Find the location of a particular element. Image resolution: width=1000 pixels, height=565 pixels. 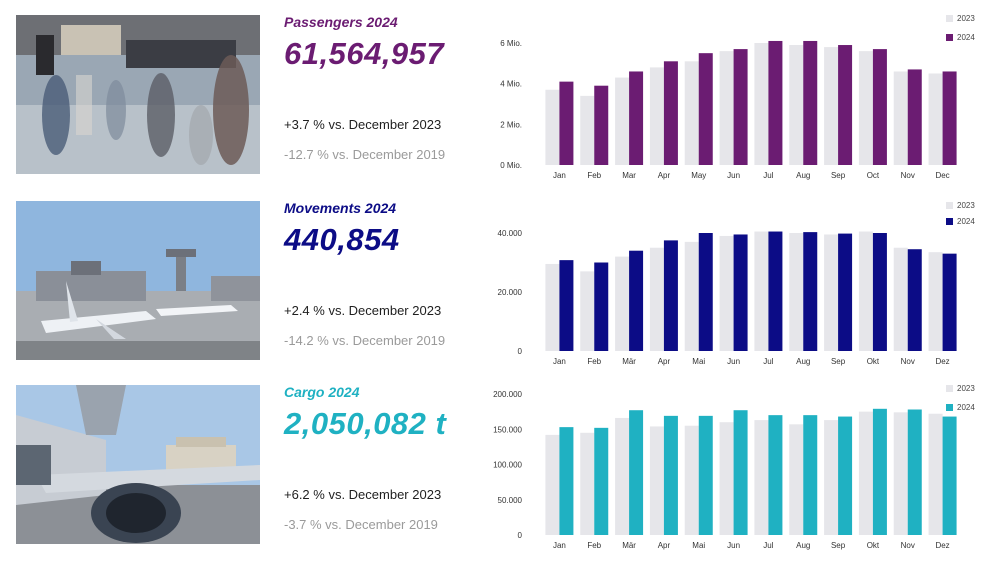

movements-value: 440,854 is located at coordinates (342, 239).